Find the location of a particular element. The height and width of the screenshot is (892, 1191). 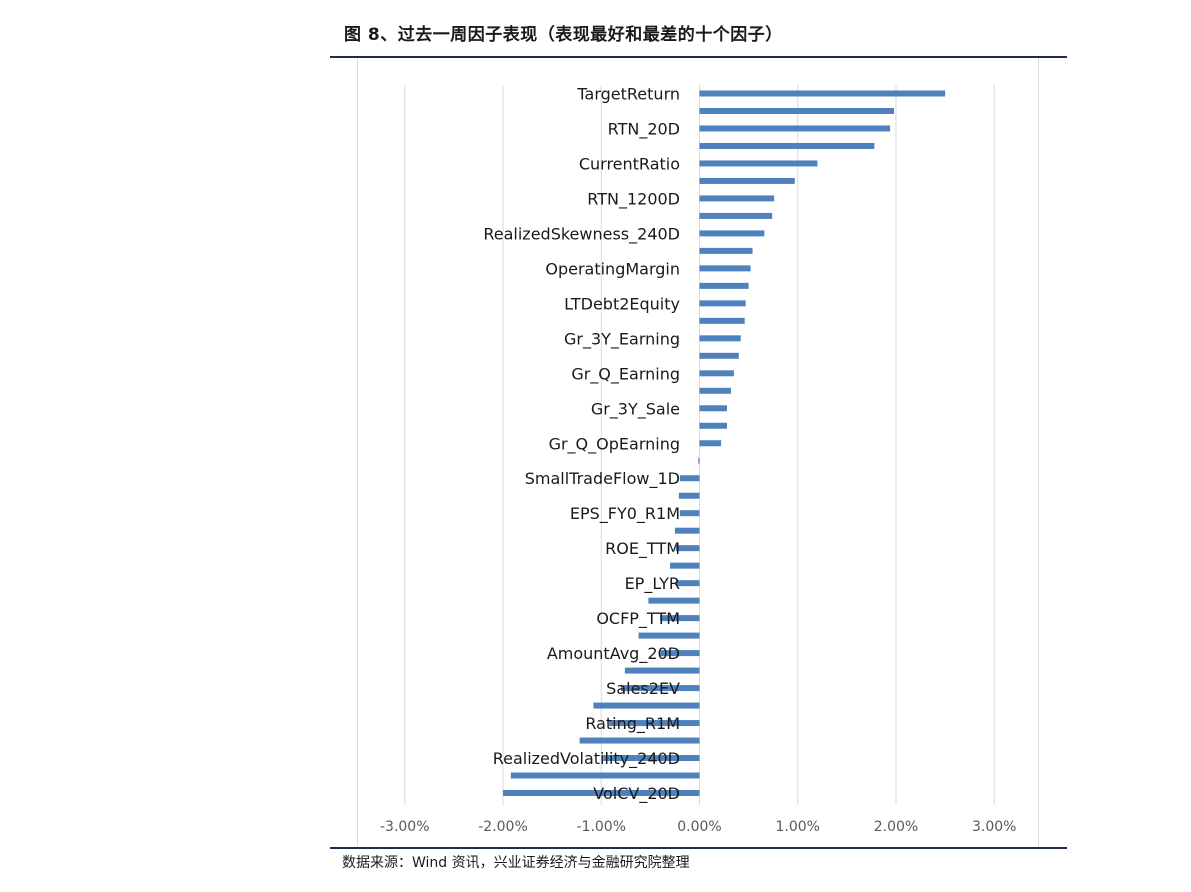

category-label: RTN_20D is located at coordinates (644, 129).